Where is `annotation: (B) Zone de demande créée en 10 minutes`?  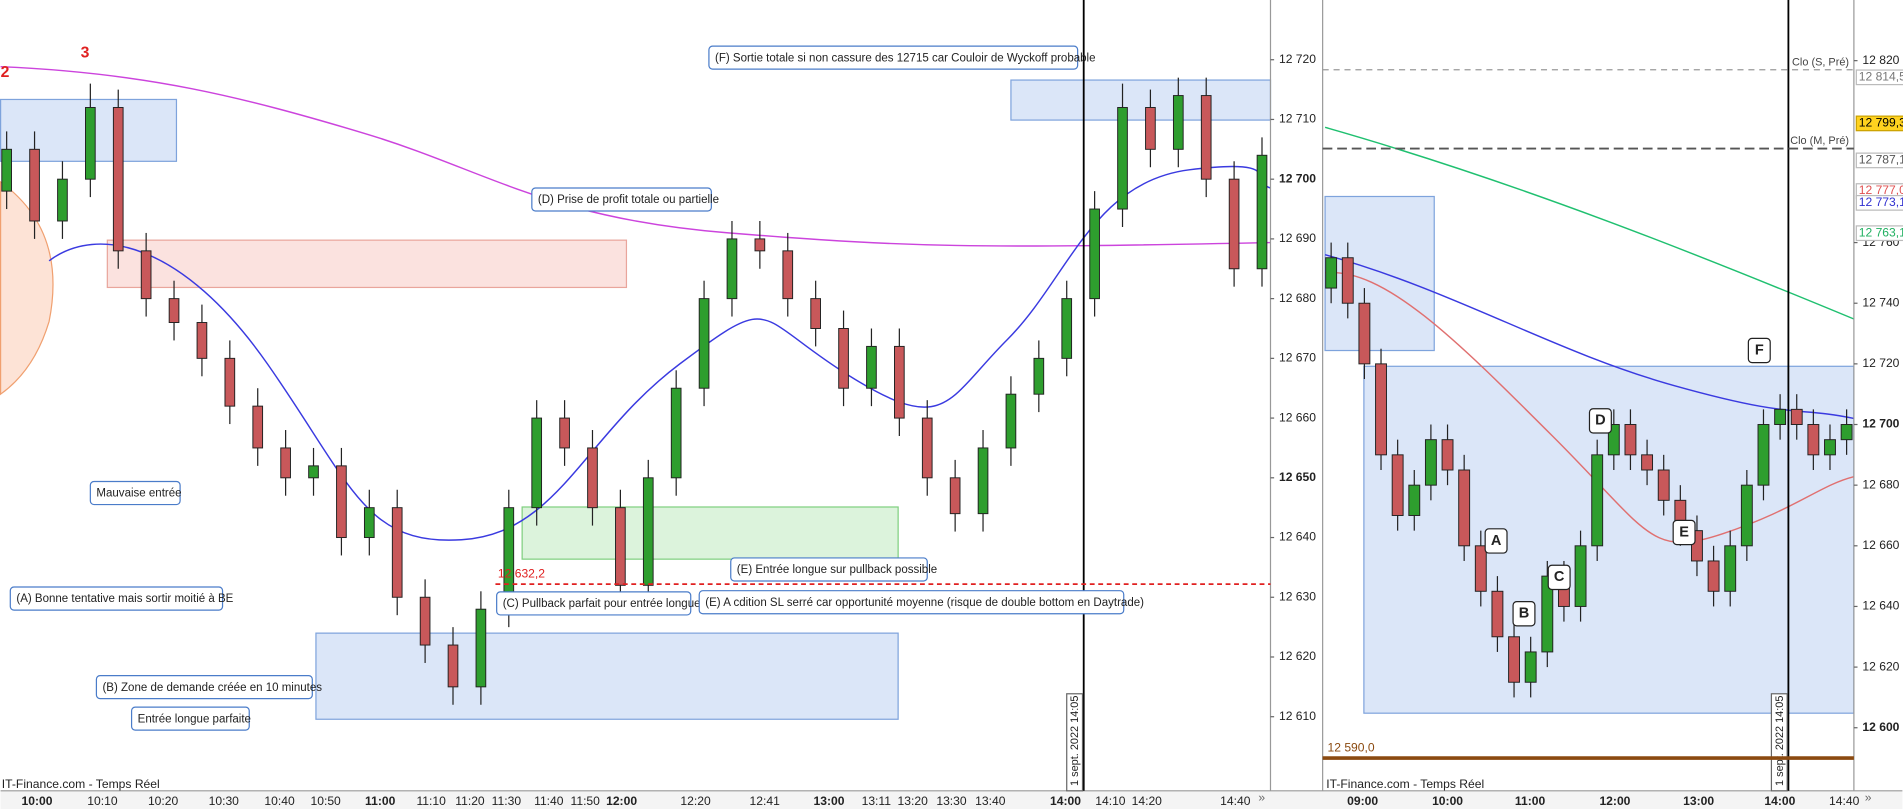 annotation: (B) Zone de demande créée en 10 minutes is located at coordinates (212, 688).